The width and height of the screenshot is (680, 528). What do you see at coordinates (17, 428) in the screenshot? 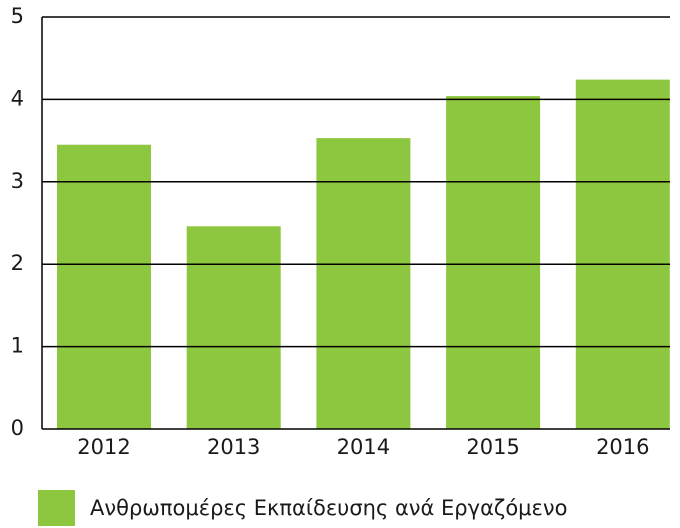
I see `y-tick-label: 0` at bounding box center [17, 428].